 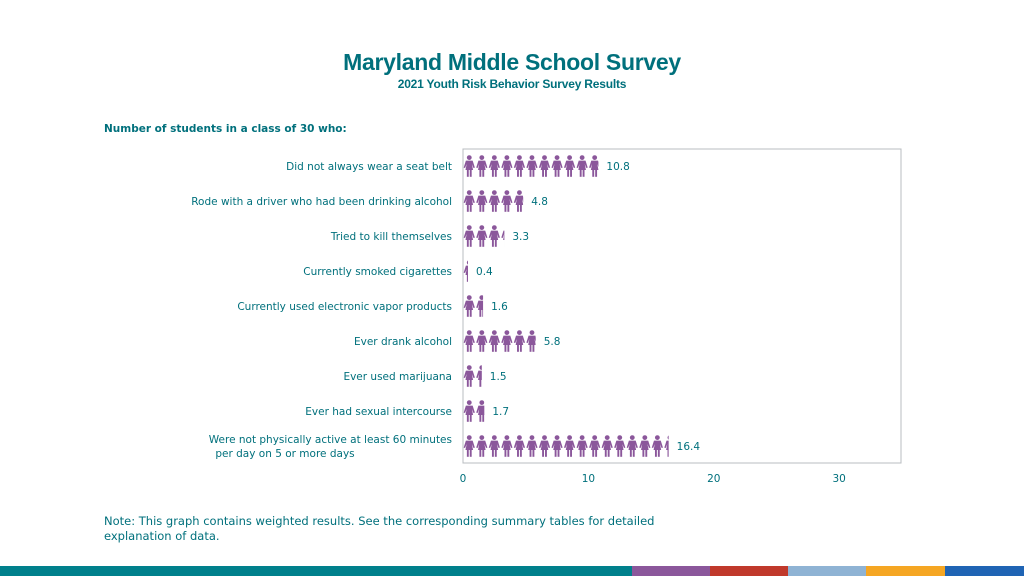 What do you see at coordinates (713, 479) in the screenshot?
I see `x-tick-label: 20` at bounding box center [713, 479].